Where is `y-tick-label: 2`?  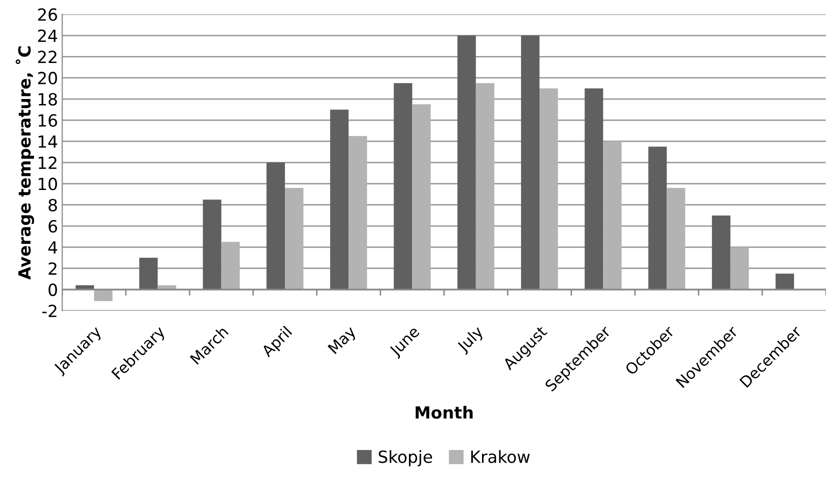 y-tick-label: 2 is located at coordinates (52, 268).